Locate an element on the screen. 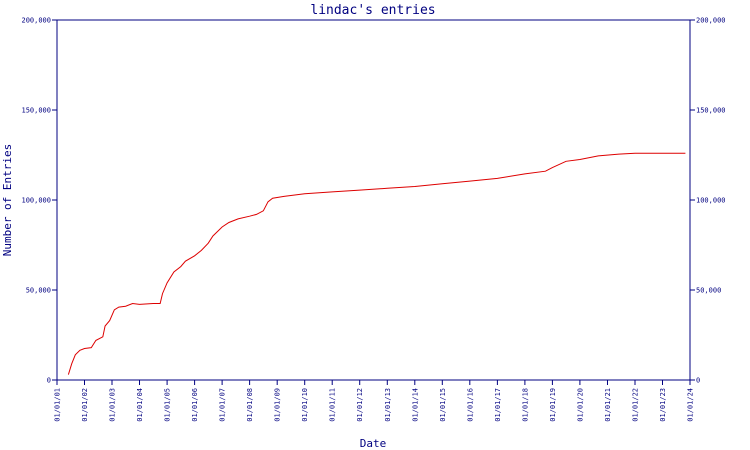  y-tick-label-right: 150,000 is located at coordinates (711, 111).